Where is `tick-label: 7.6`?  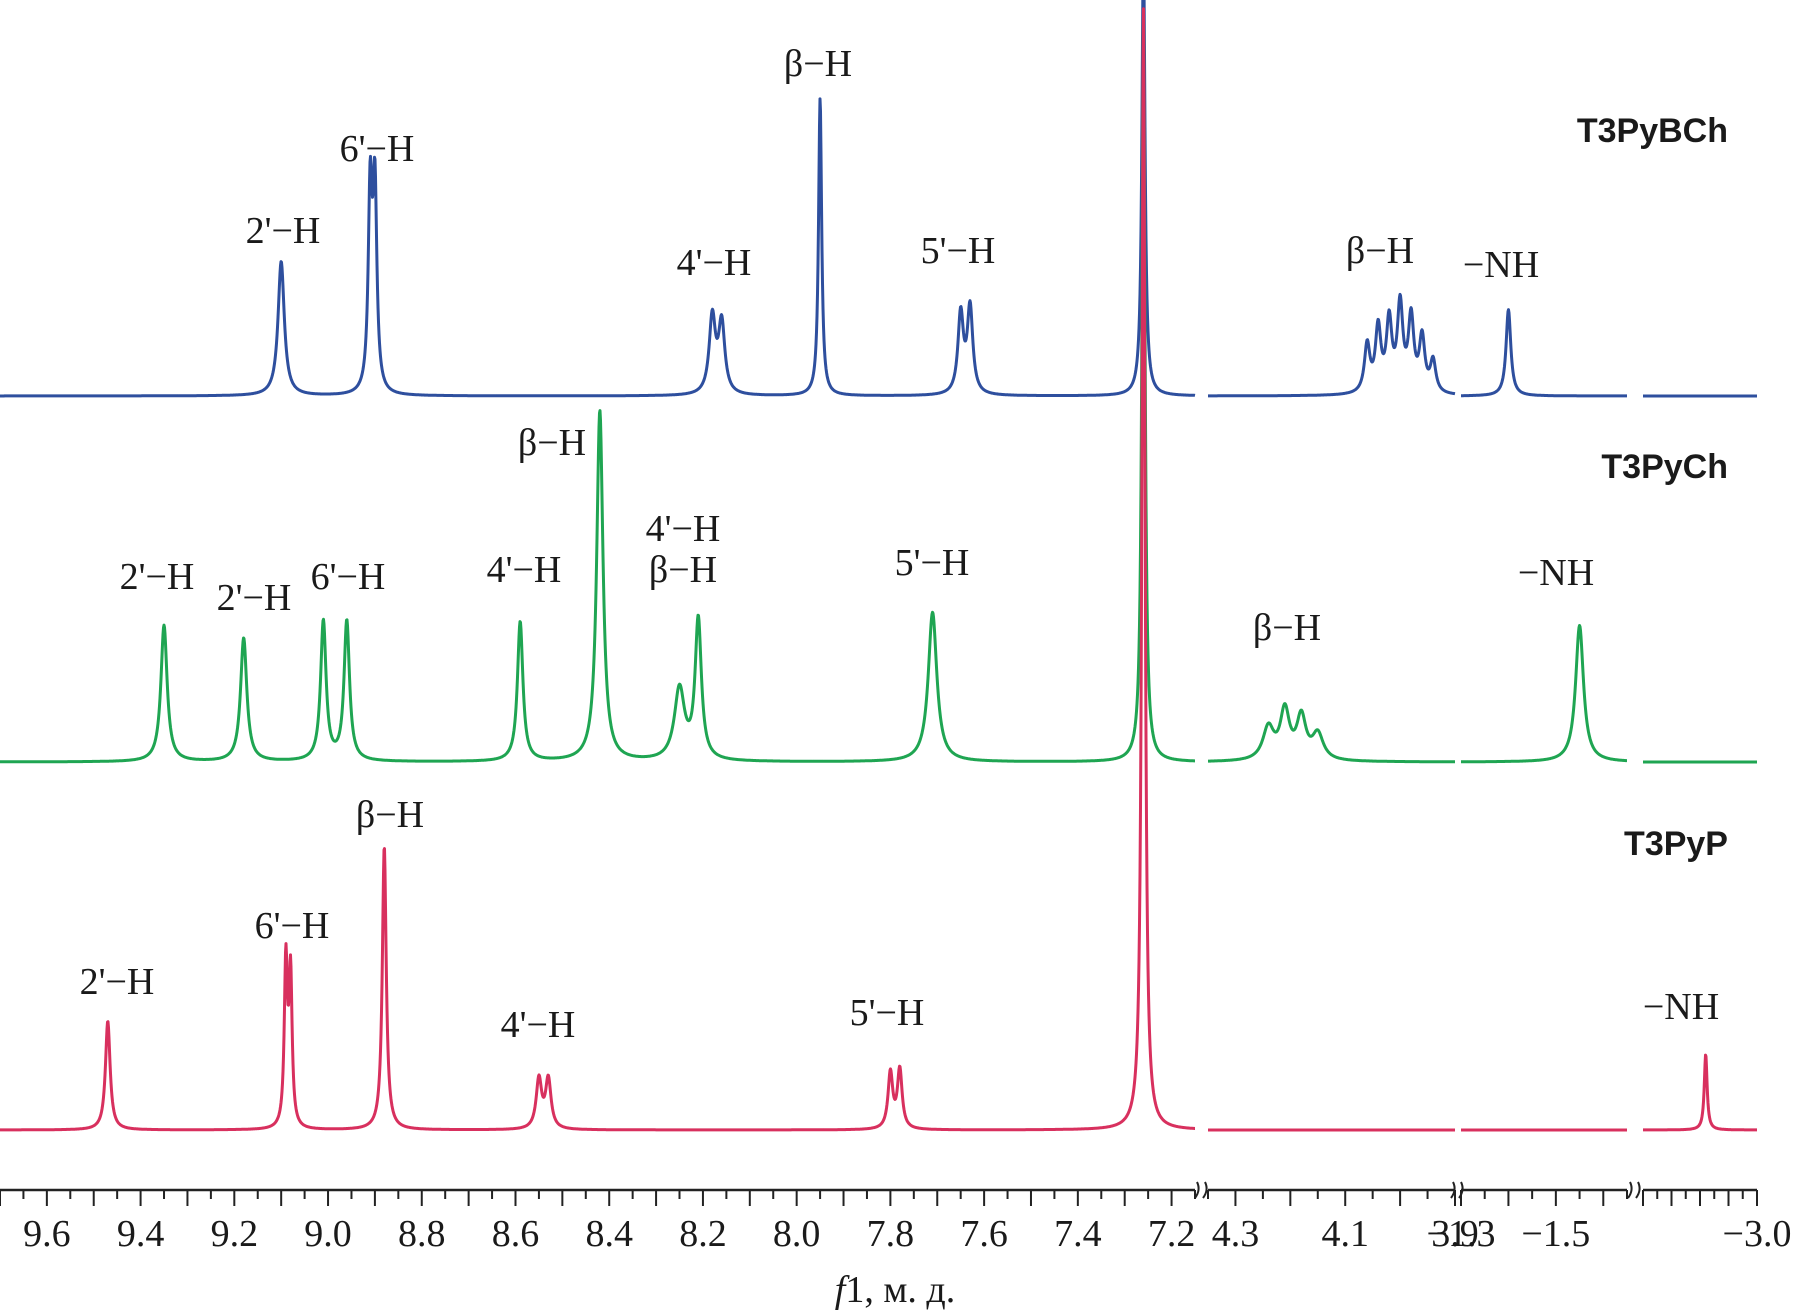 tick-label: 7.6 is located at coordinates (984, 1234).